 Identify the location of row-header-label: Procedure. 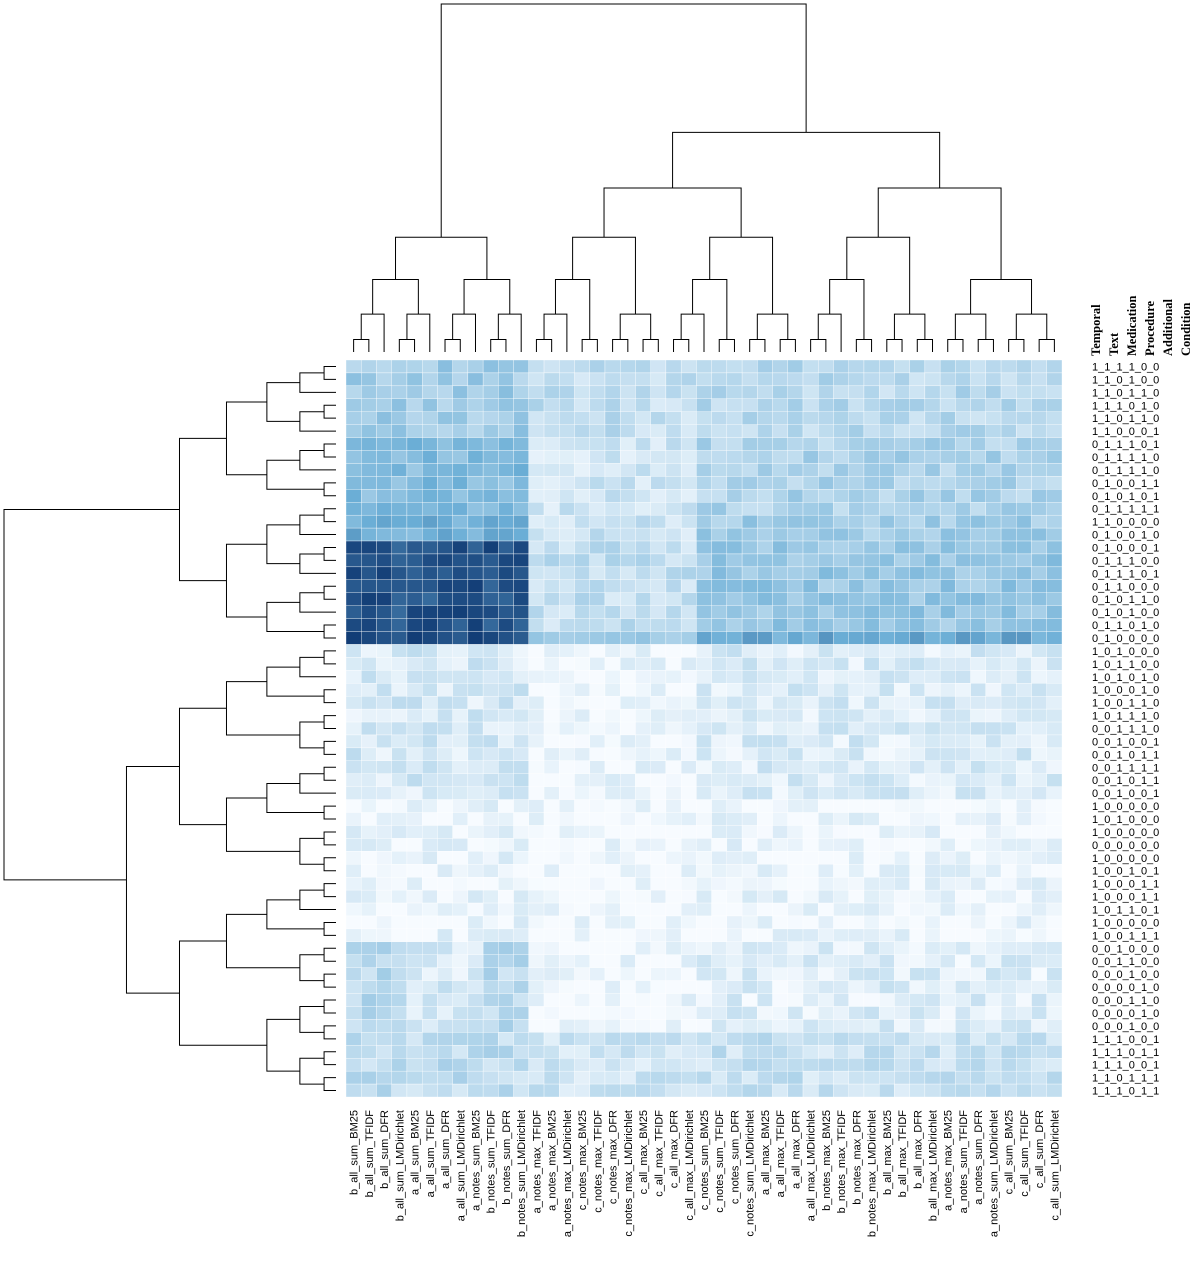
(1150, 328).